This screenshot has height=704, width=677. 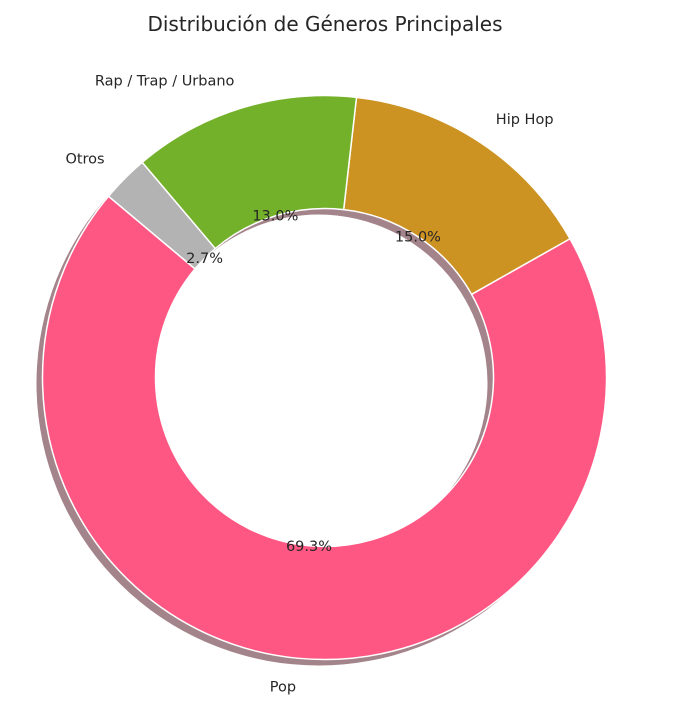 What do you see at coordinates (165, 82) in the screenshot?
I see `category-label-rap-trap-urbano: Rap / Trap / Urbano` at bounding box center [165, 82].